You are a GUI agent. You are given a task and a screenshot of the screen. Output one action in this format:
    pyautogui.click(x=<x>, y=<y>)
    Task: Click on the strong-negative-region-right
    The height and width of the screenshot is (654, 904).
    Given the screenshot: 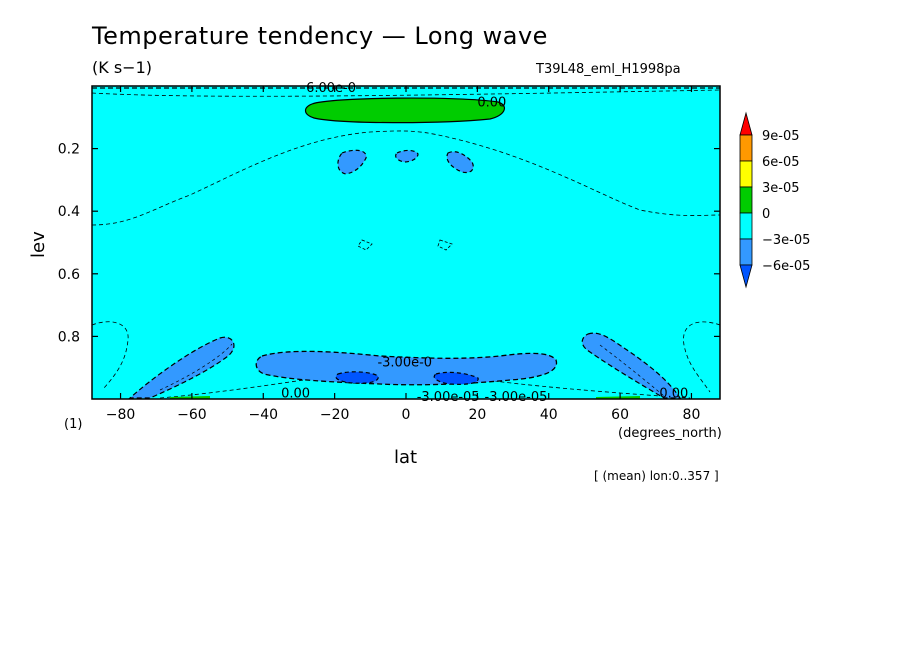 What is the action you would take?
    pyautogui.click(x=456, y=378)
    